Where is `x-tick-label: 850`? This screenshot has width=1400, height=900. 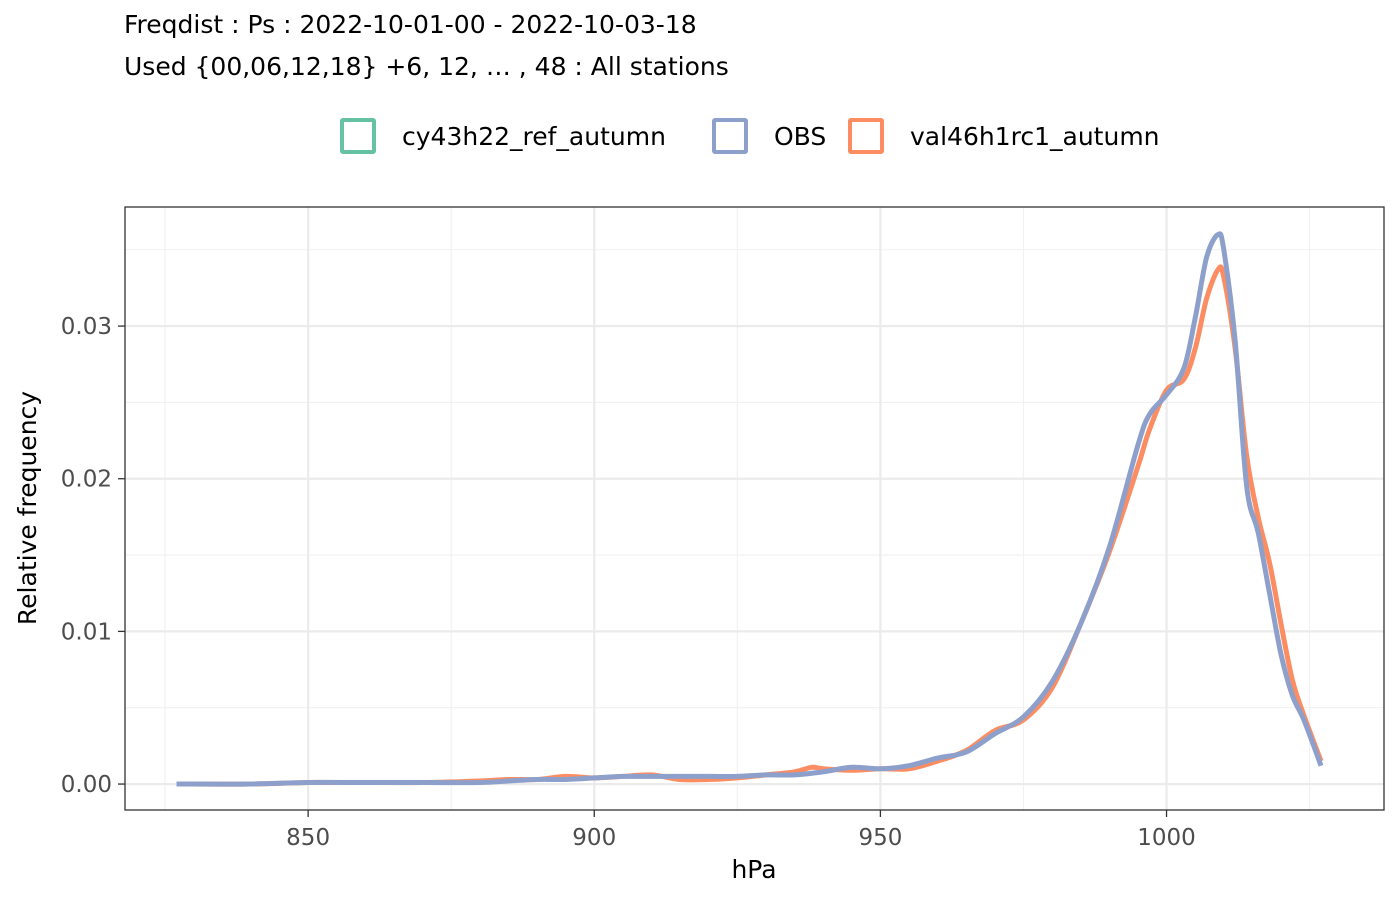
x-tick-label: 850 is located at coordinates (308, 838).